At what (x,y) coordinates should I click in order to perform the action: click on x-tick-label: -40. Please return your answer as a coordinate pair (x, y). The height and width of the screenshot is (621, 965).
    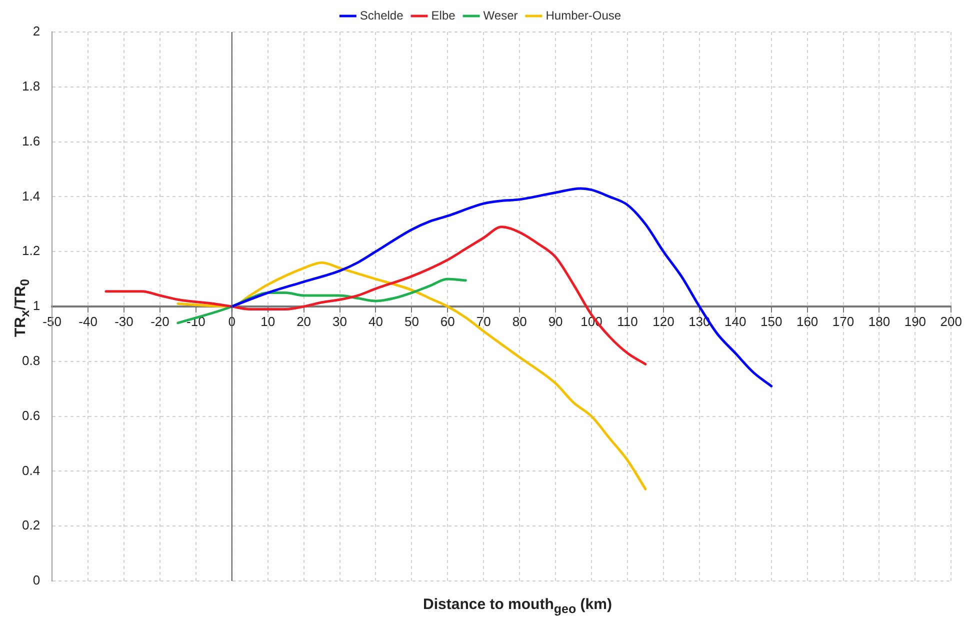
    Looking at the image, I should click on (88, 321).